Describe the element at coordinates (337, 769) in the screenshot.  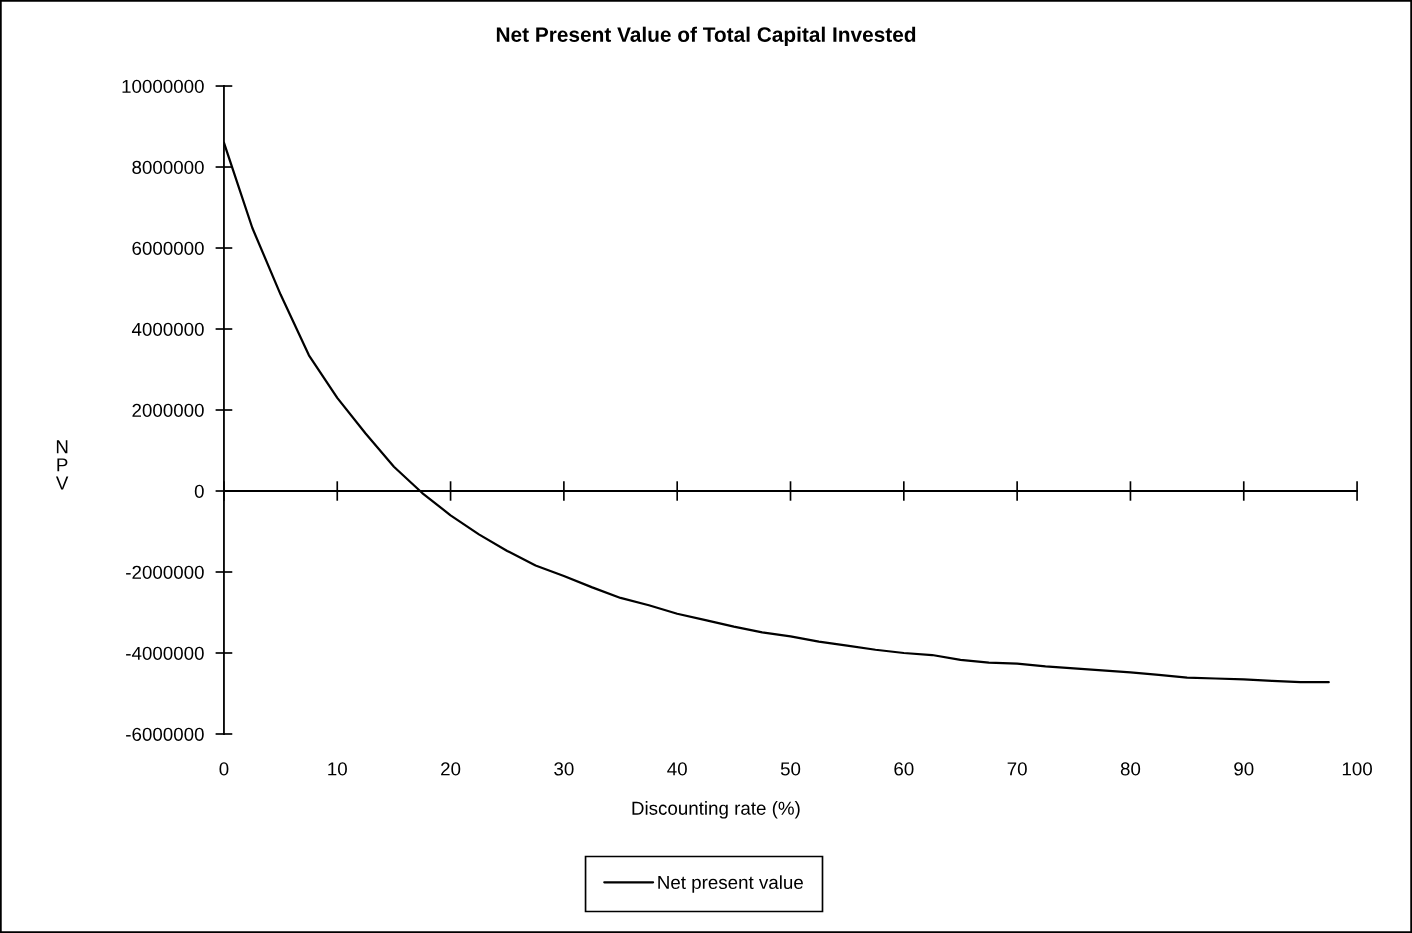
I see `x-tick-label: 10` at that location.